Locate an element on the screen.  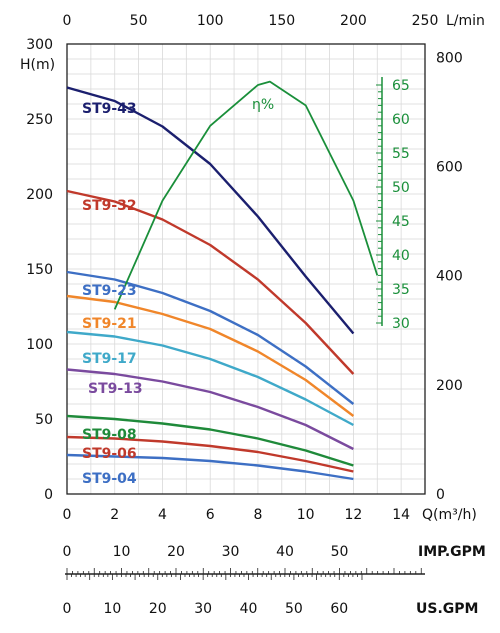
label-st9-13: ST9-13 is located at coordinates (115, 389).